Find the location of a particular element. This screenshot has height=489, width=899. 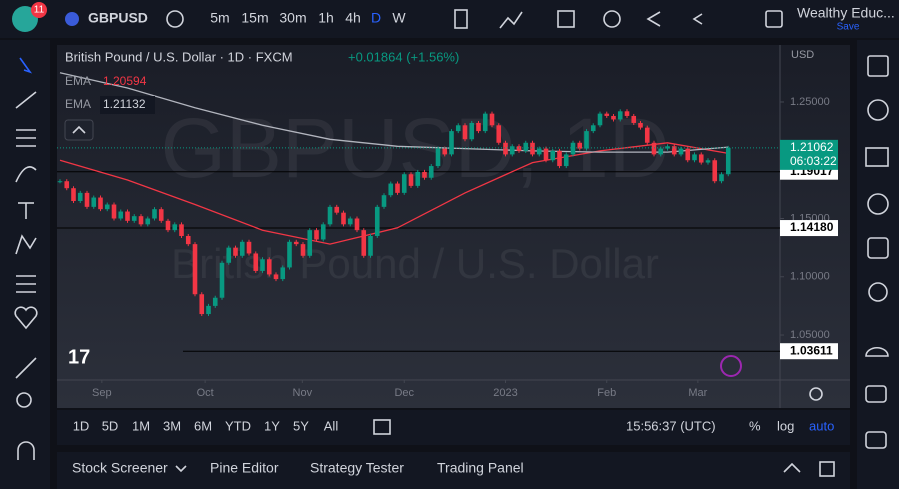

percent-toggle: % is located at coordinates (755, 425).